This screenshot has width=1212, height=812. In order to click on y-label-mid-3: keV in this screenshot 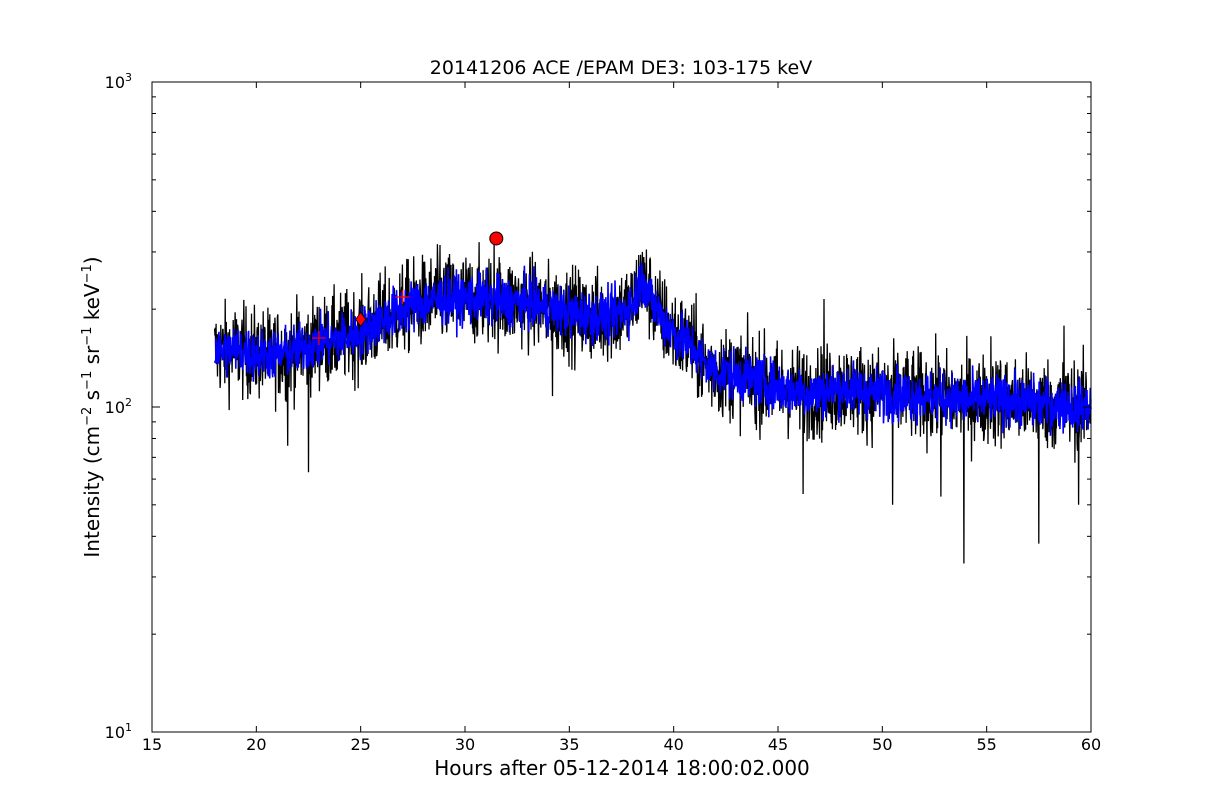, I will do `click(92, 305)`.